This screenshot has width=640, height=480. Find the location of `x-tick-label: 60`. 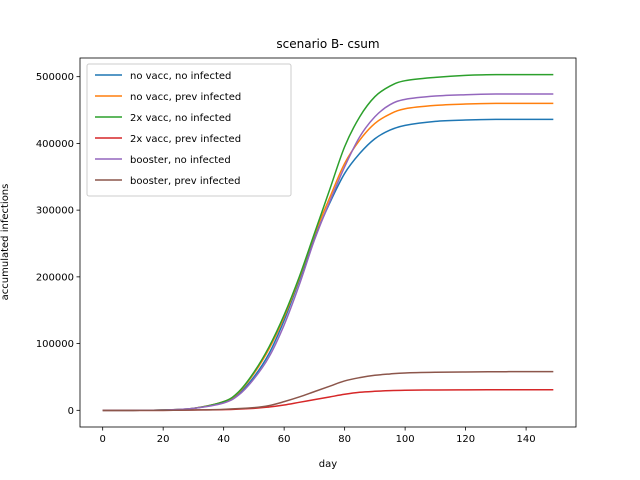

x-tick-label: 60 is located at coordinates (284, 439).